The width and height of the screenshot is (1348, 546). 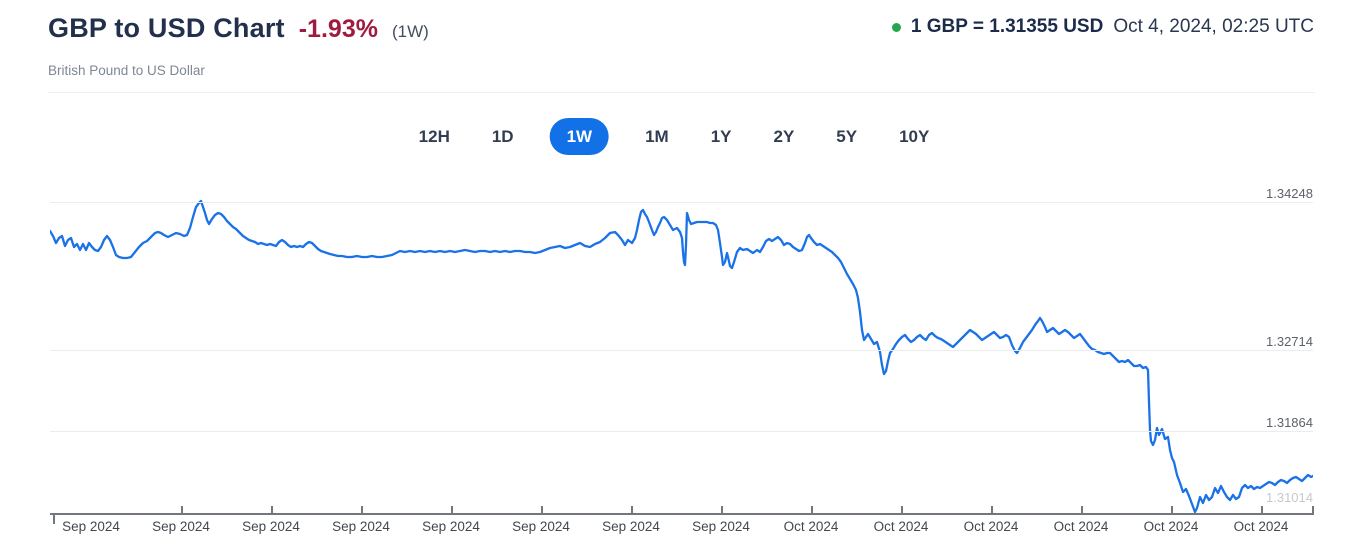 What do you see at coordinates (847, 136) in the screenshot?
I see `tab-5y: 5Y` at bounding box center [847, 136].